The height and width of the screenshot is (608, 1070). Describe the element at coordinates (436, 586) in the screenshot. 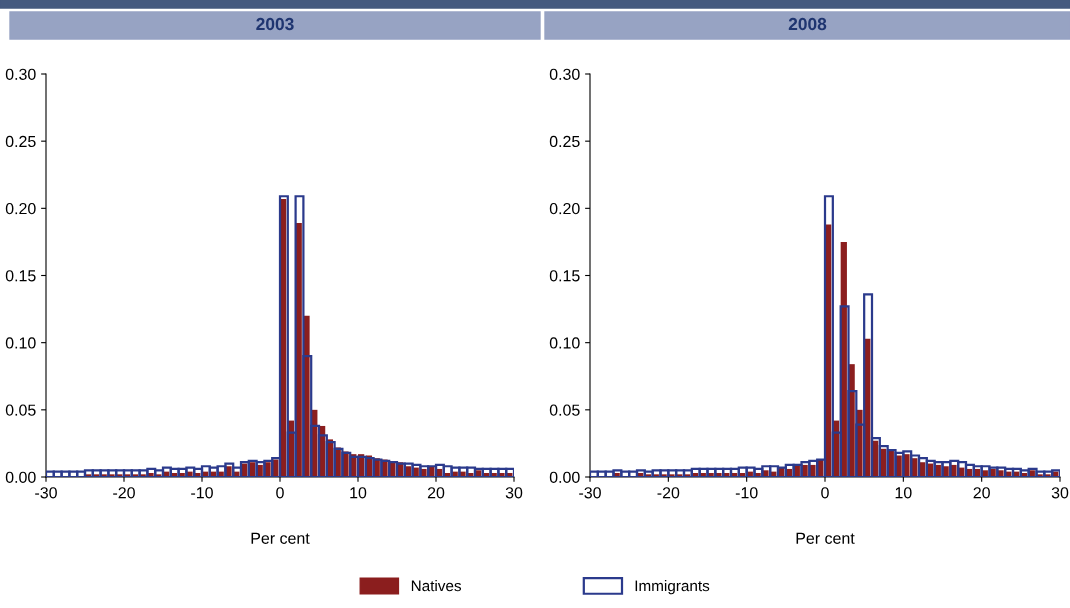

I see `legend-label: Natives` at that location.